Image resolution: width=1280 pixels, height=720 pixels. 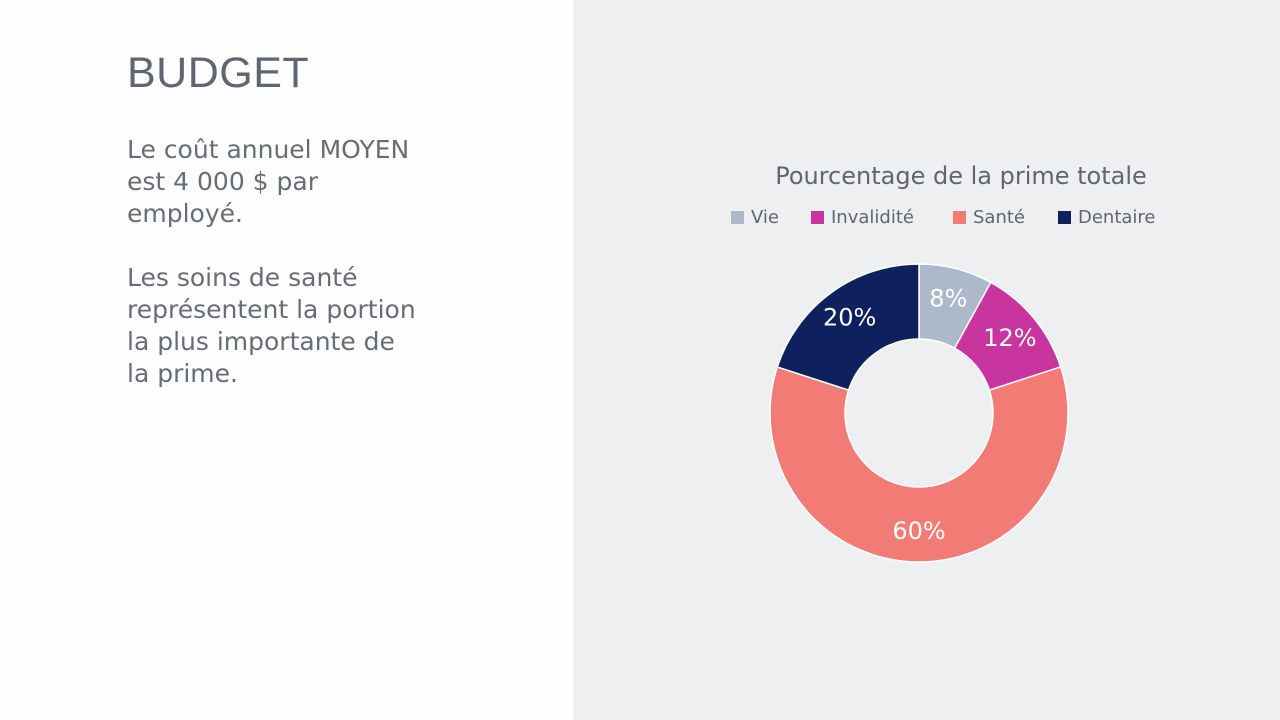 What do you see at coordinates (961, 176) in the screenshot?
I see `chart-title: Pourcentage de la prime totale` at bounding box center [961, 176].